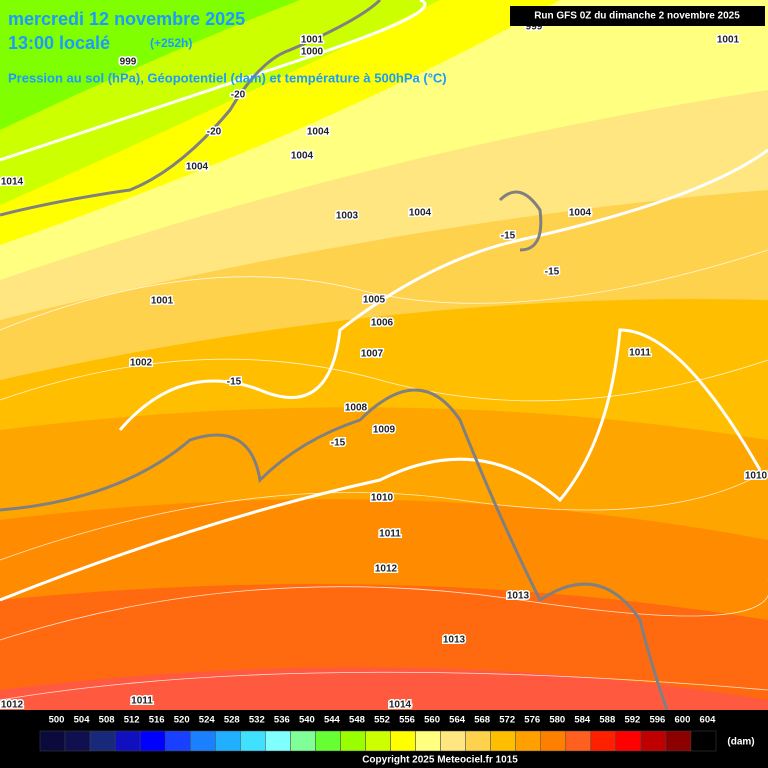 The height and width of the screenshot is (768, 768). I want to click on date: mercredi 12 novembre 2025, so click(126, 19).